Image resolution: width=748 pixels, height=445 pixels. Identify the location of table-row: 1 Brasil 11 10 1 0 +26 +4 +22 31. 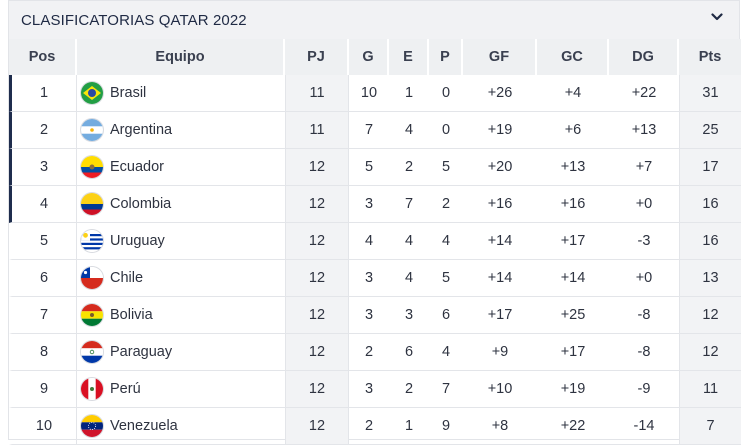
(375, 93).